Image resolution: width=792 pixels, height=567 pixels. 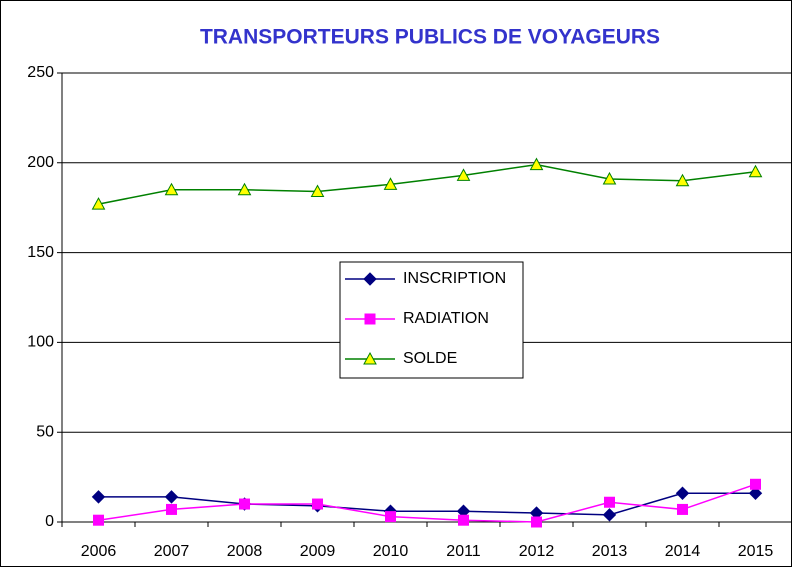 I want to click on x-tick-label: 2014, so click(x=683, y=551).